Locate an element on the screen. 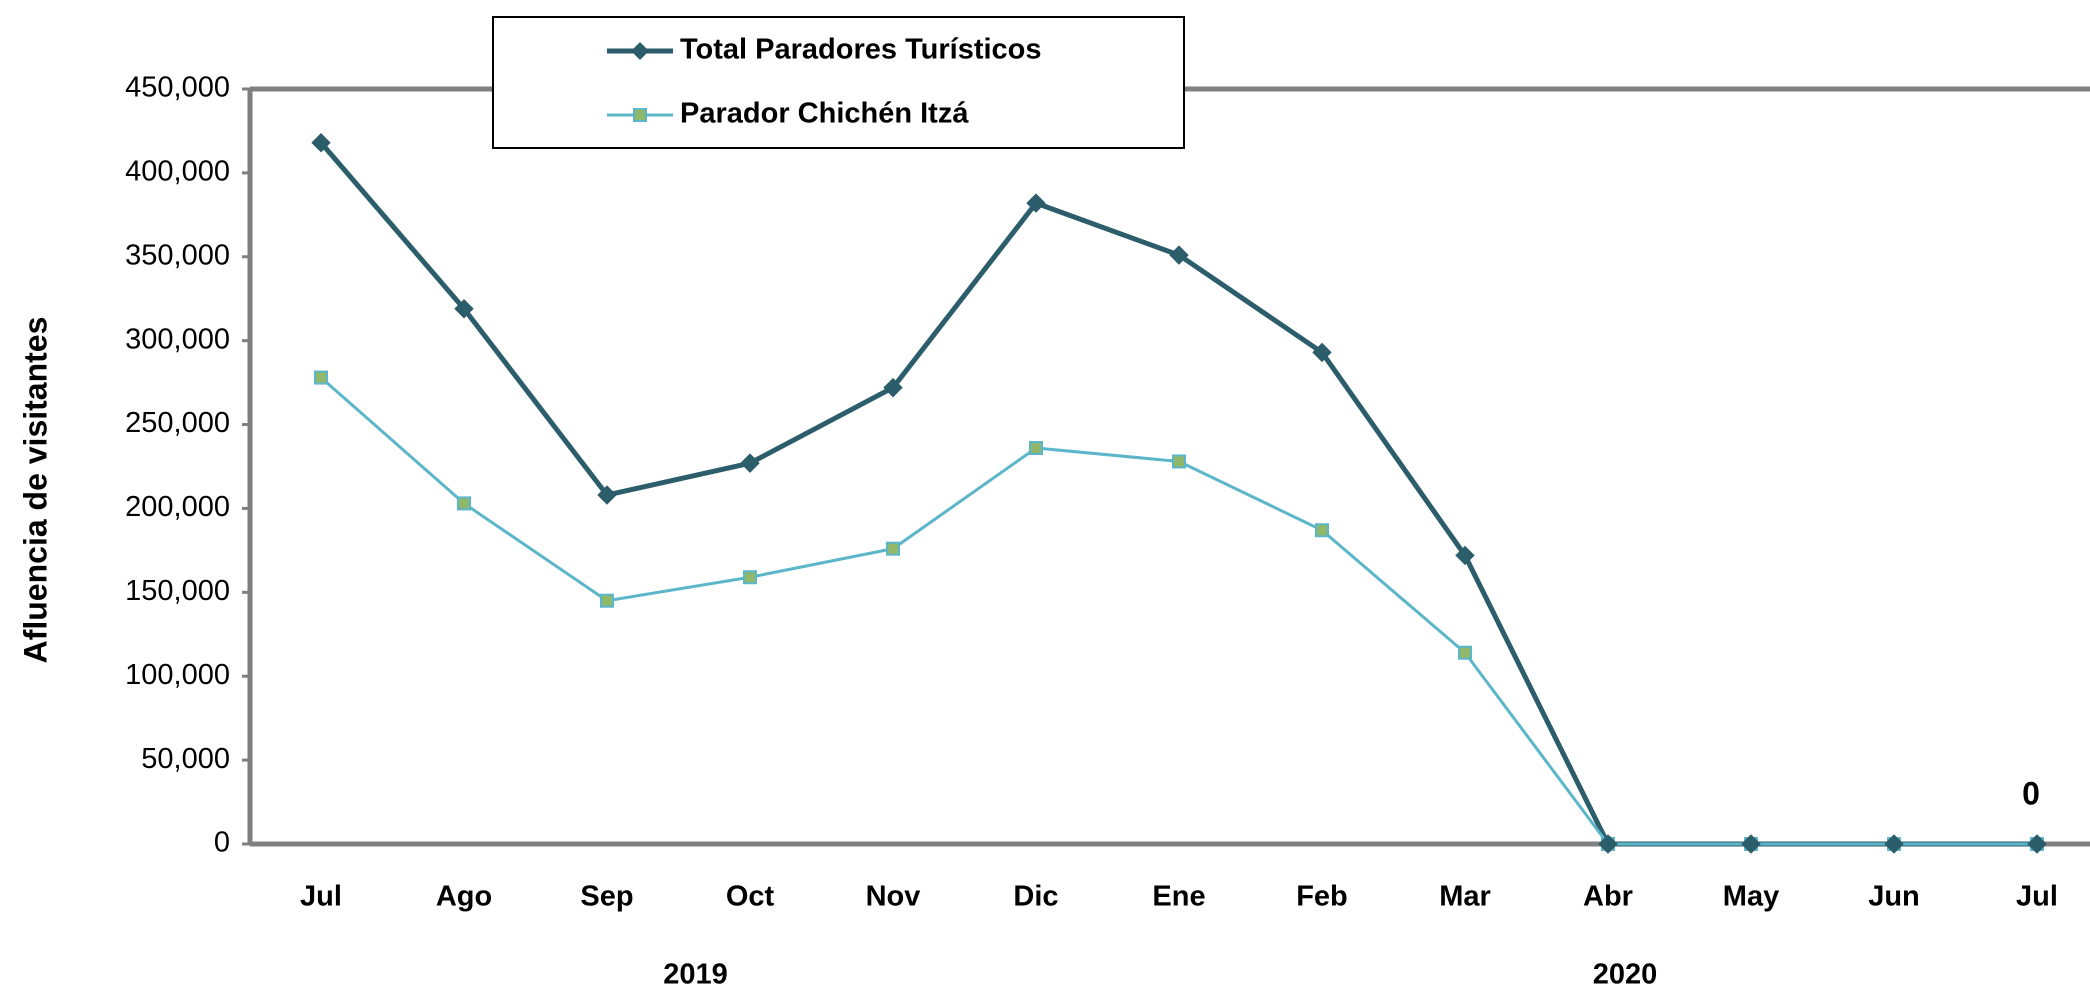  y-tick-label: 150,000 is located at coordinates (177, 591).